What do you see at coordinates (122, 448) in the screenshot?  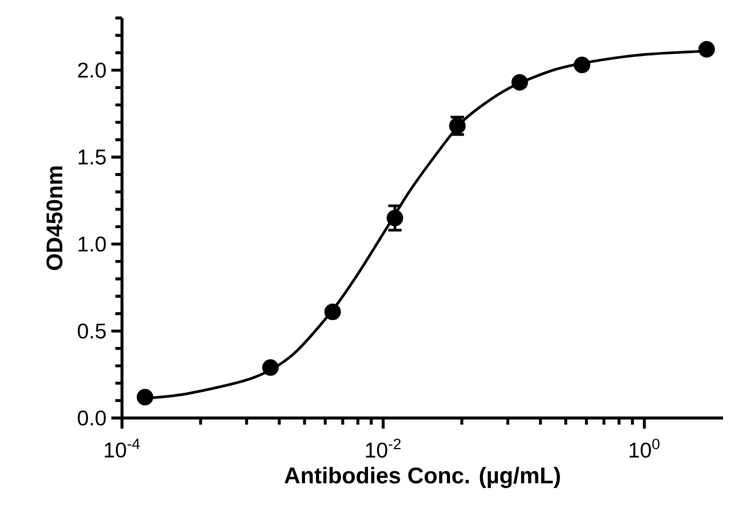 I see `x-tick-label: 10$^{-4}$` at bounding box center [122, 448].